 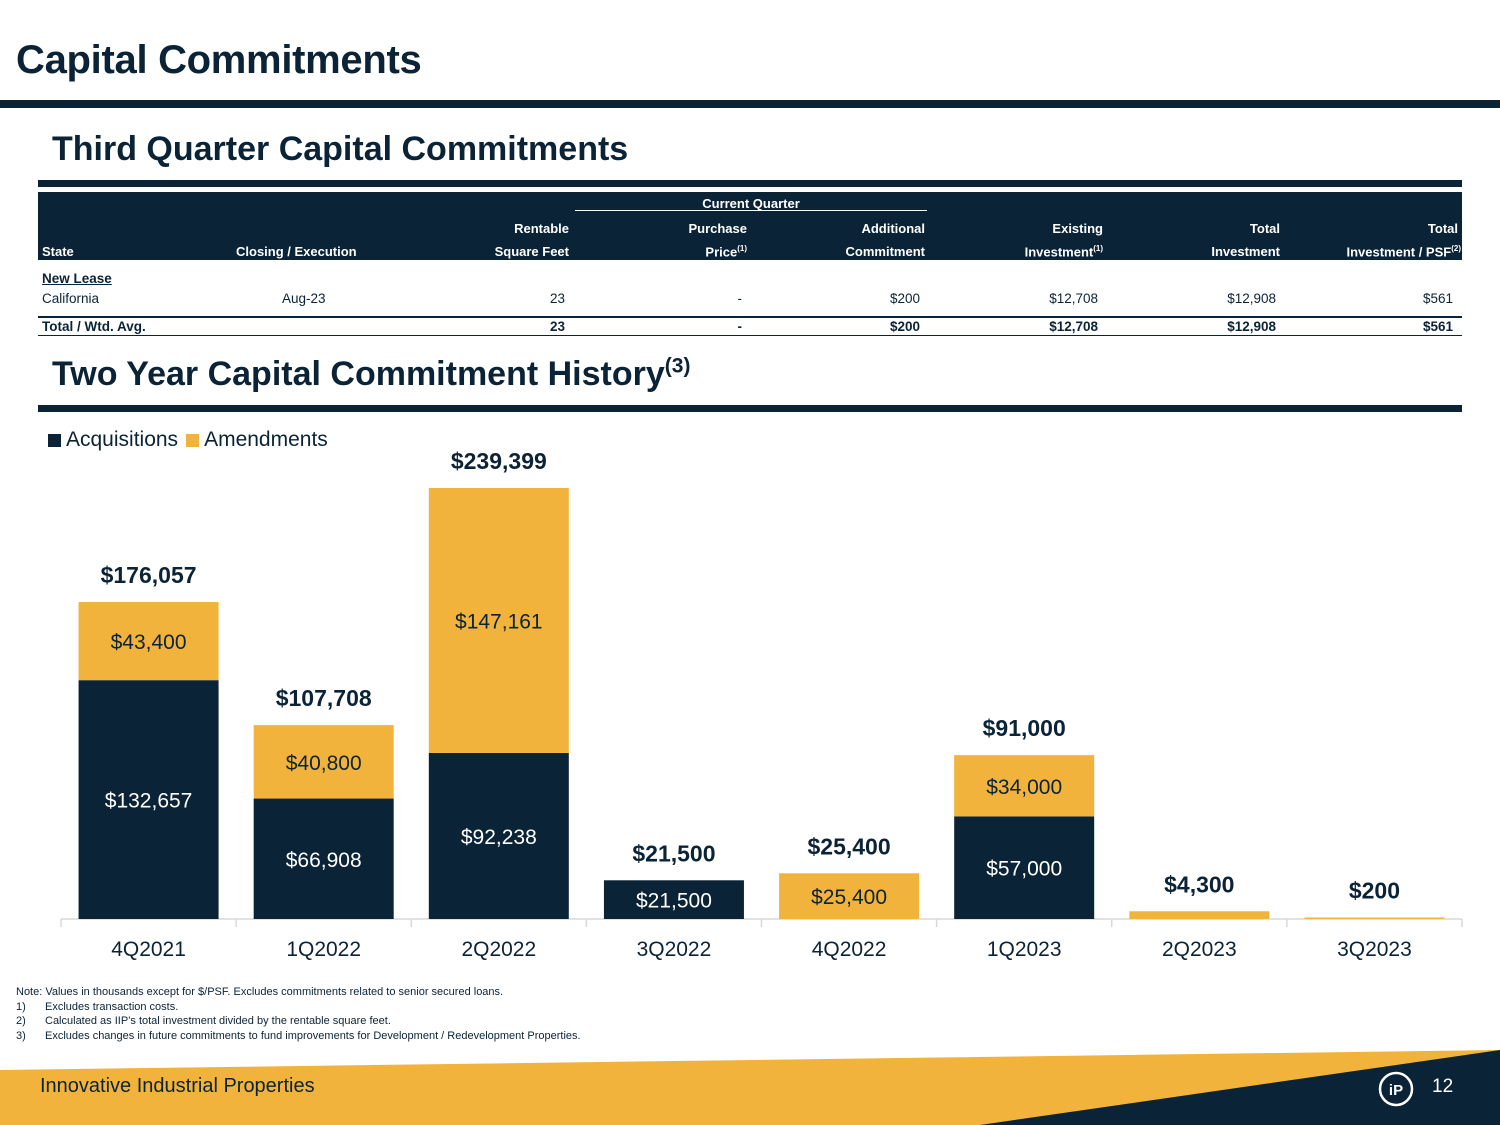 What do you see at coordinates (726, 252) in the screenshot?
I see `header-purchase-2: Price(1)` at bounding box center [726, 252].